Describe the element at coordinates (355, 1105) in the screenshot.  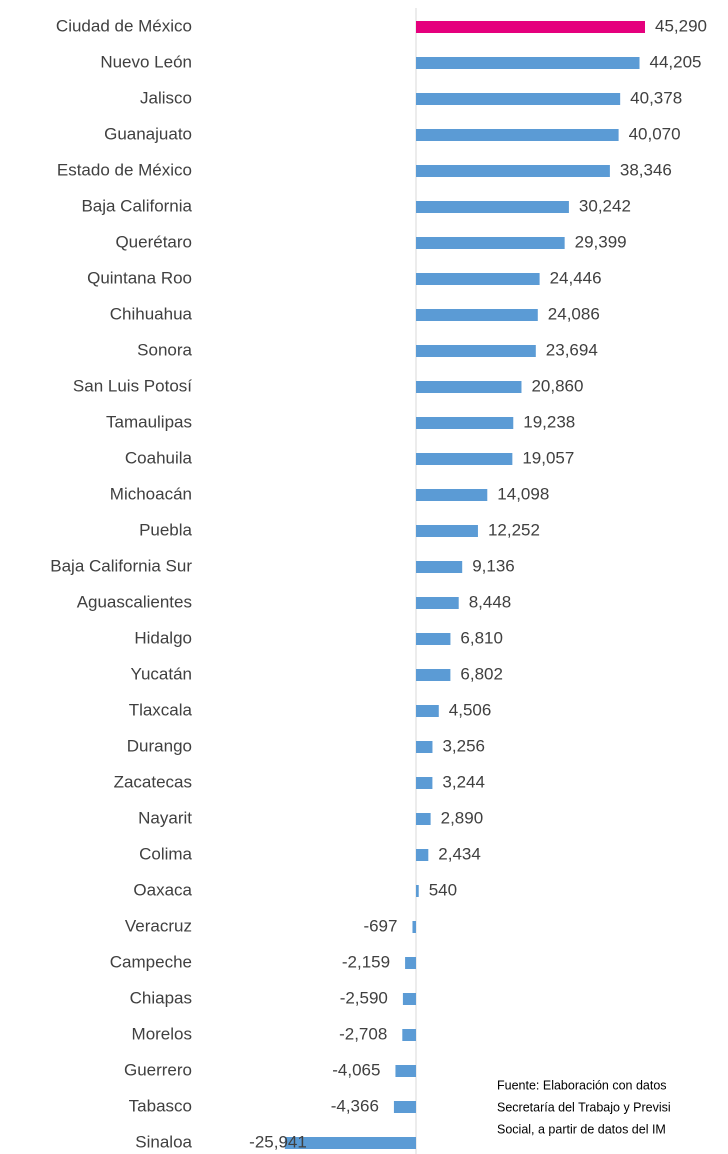
I see `value-label: -4,366` at that location.